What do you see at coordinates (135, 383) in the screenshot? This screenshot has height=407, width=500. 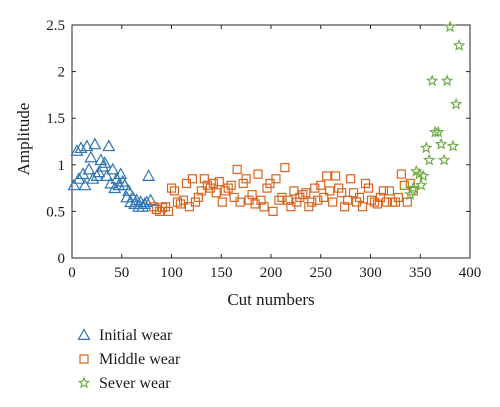 I see `legend-label: Sever wear` at bounding box center [135, 383].